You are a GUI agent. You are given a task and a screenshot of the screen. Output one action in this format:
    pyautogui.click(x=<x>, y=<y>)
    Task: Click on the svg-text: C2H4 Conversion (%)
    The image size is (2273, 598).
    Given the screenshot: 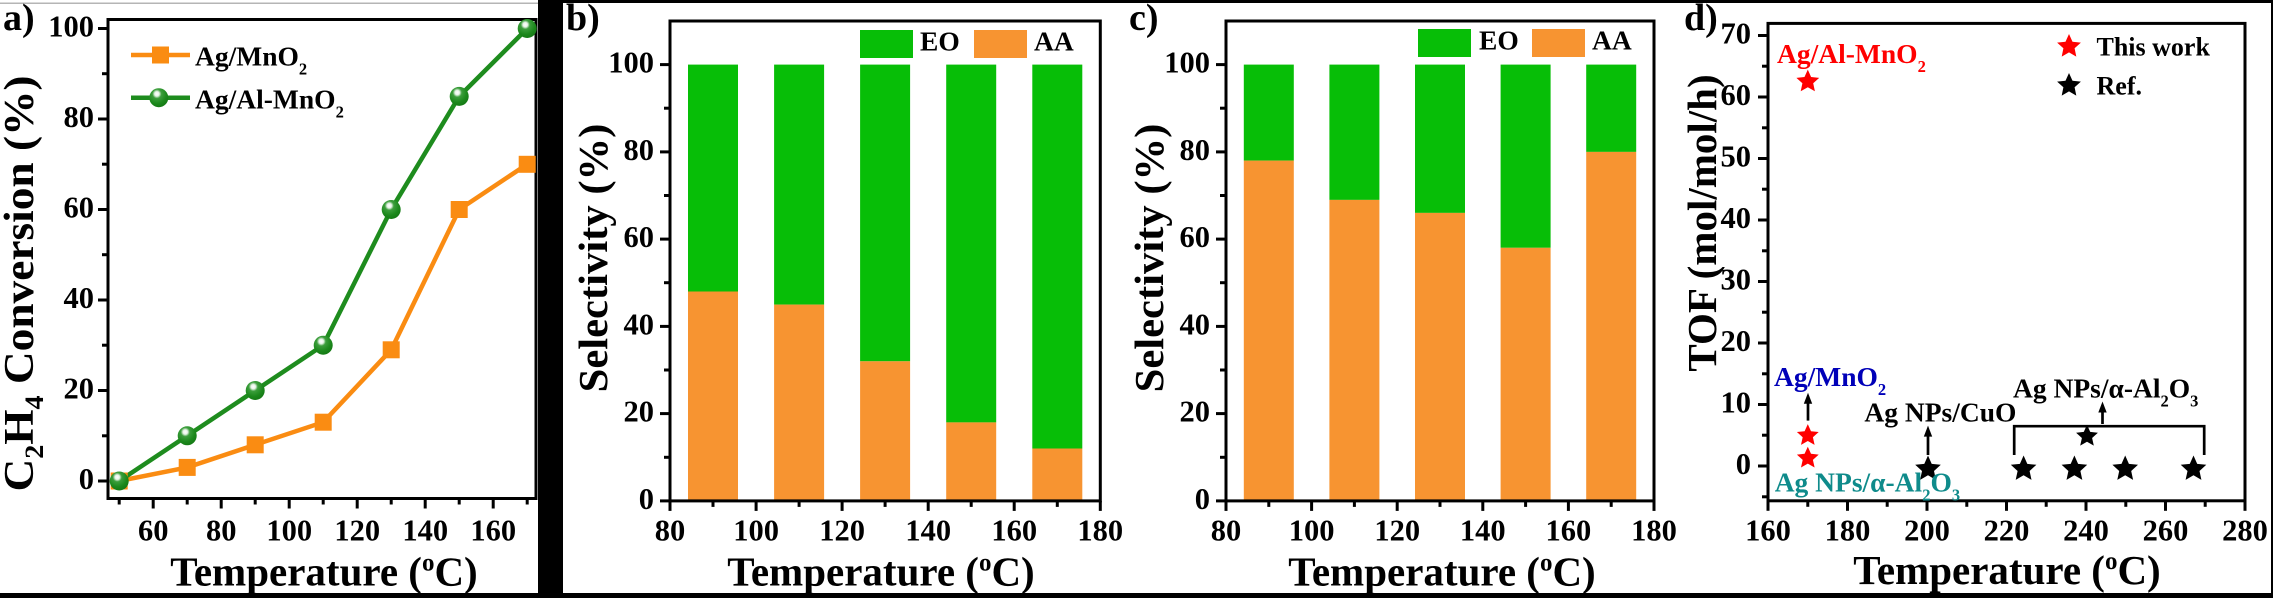 What is the action you would take?
    pyautogui.click(x=24, y=283)
    